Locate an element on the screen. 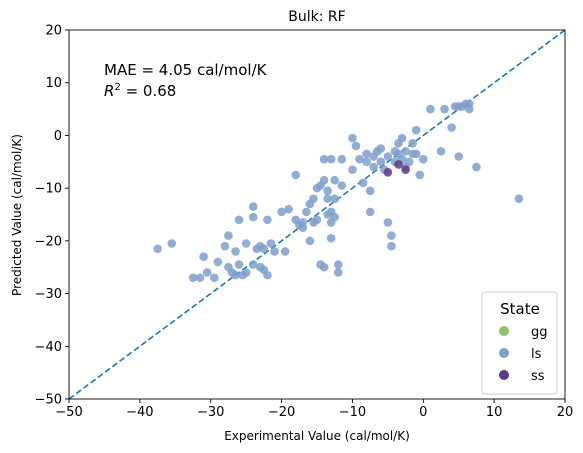 This screenshot has width=583, height=453. x-tick-label--10: −10 is located at coordinates (352, 412).